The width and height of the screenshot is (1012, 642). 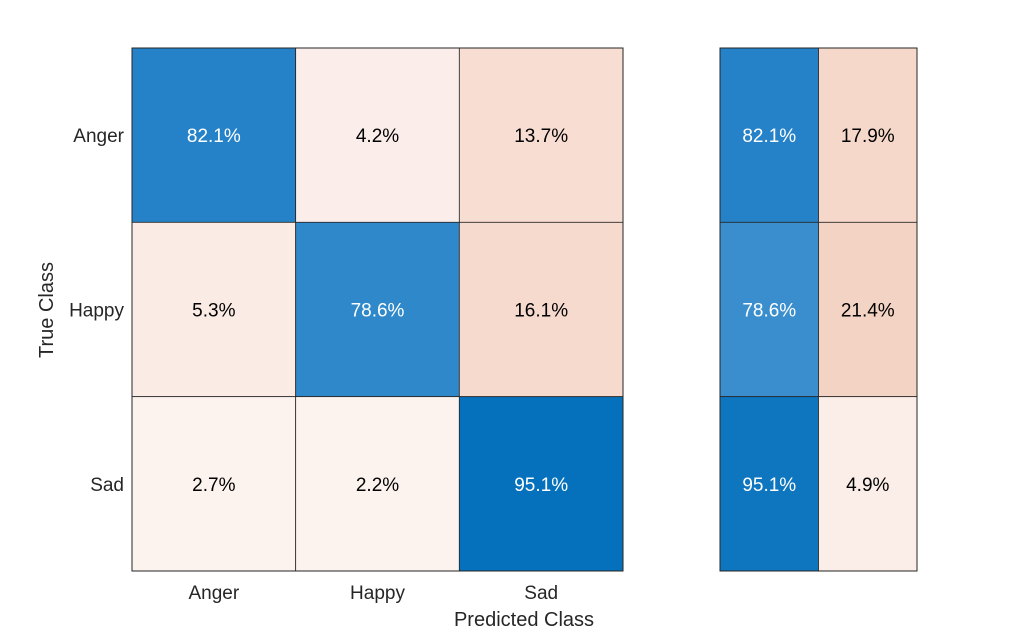 What do you see at coordinates (524, 620) in the screenshot?
I see `x-axis-label: Predicted Class` at bounding box center [524, 620].